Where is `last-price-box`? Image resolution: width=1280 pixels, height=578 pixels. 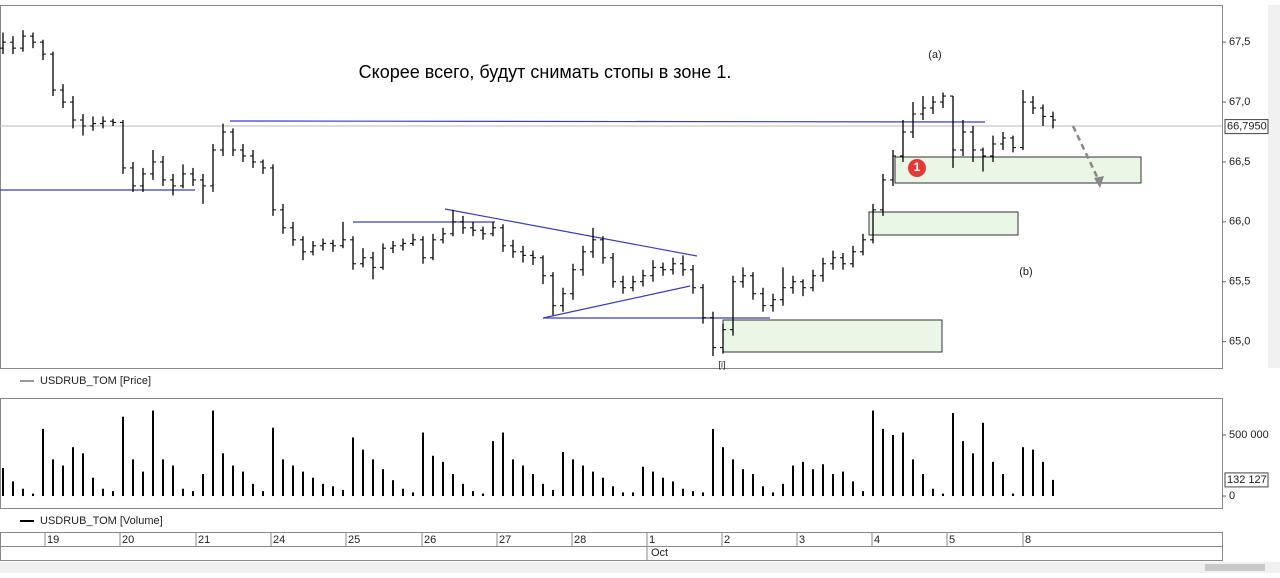 last-price-box is located at coordinates (1246, 127).